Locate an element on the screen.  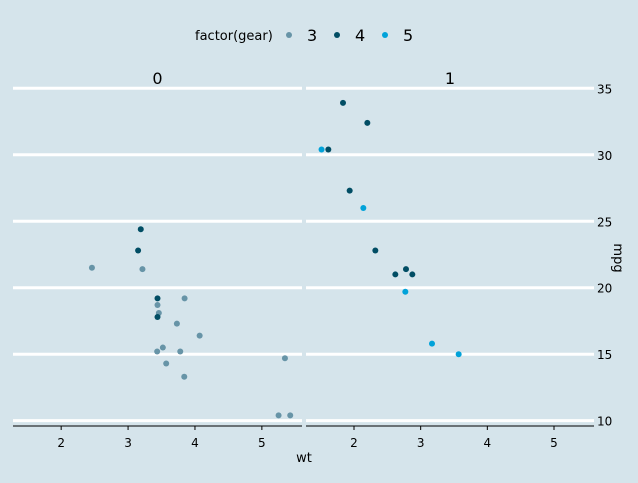
x-axis: 2 3 4 5 2 3 4 5 is located at coordinates (303, 437).